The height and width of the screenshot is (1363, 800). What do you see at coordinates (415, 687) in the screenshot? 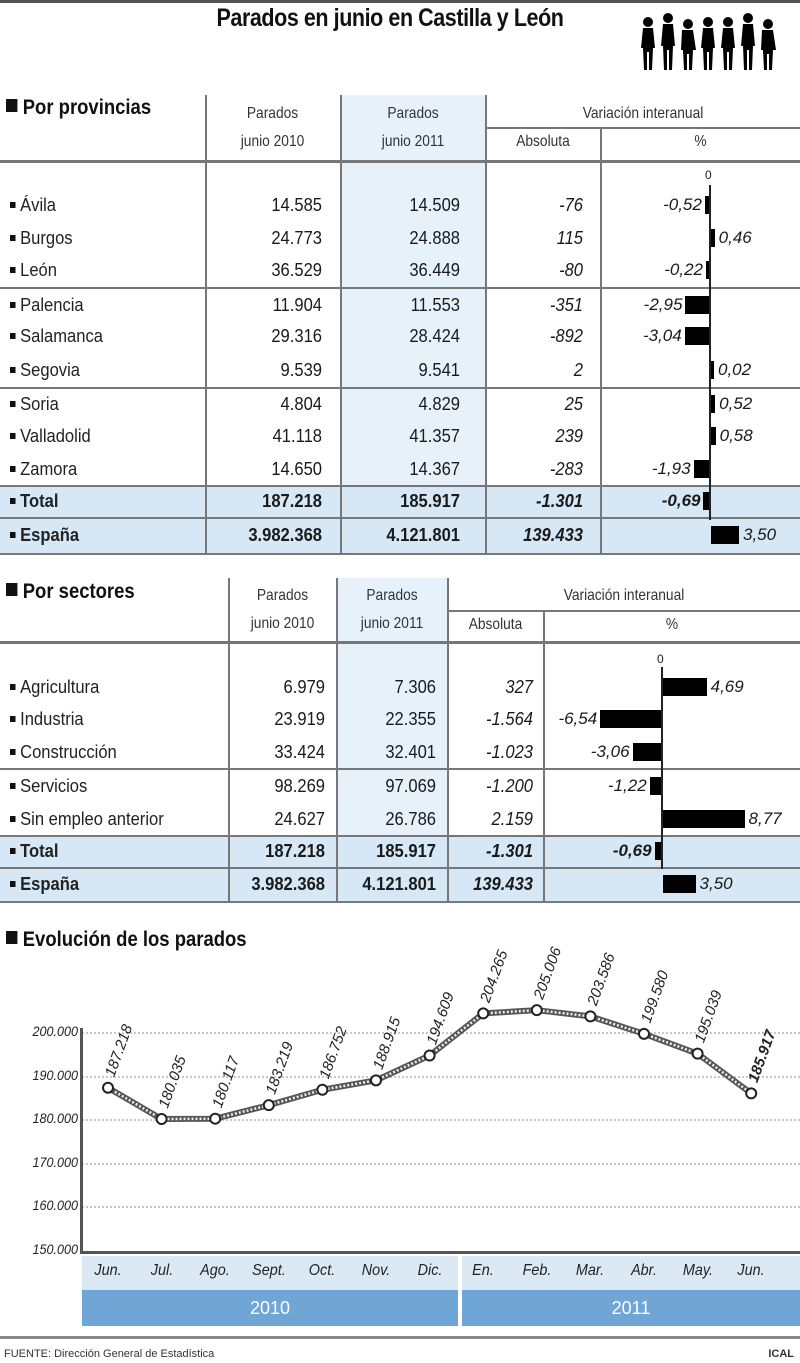
I see `cell-jun2011: 7.306` at bounding box center [415, 687].